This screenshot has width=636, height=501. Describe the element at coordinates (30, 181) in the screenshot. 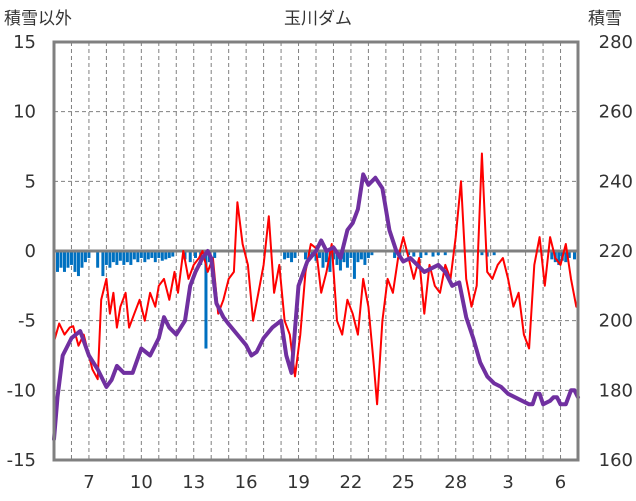

I see `left-tick-label: 5` at that location.